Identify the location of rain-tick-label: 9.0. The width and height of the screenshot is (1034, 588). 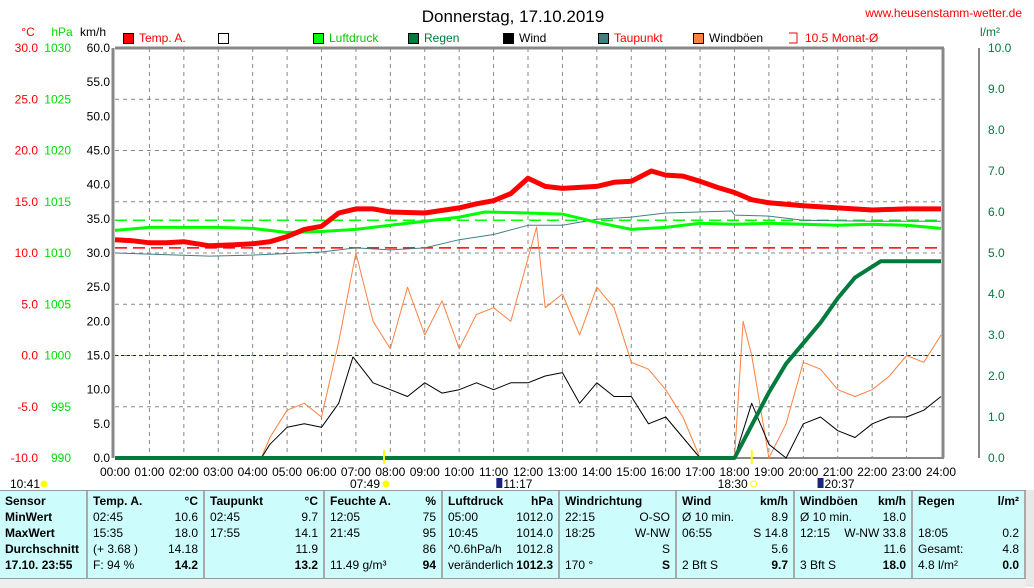
(996, 89).